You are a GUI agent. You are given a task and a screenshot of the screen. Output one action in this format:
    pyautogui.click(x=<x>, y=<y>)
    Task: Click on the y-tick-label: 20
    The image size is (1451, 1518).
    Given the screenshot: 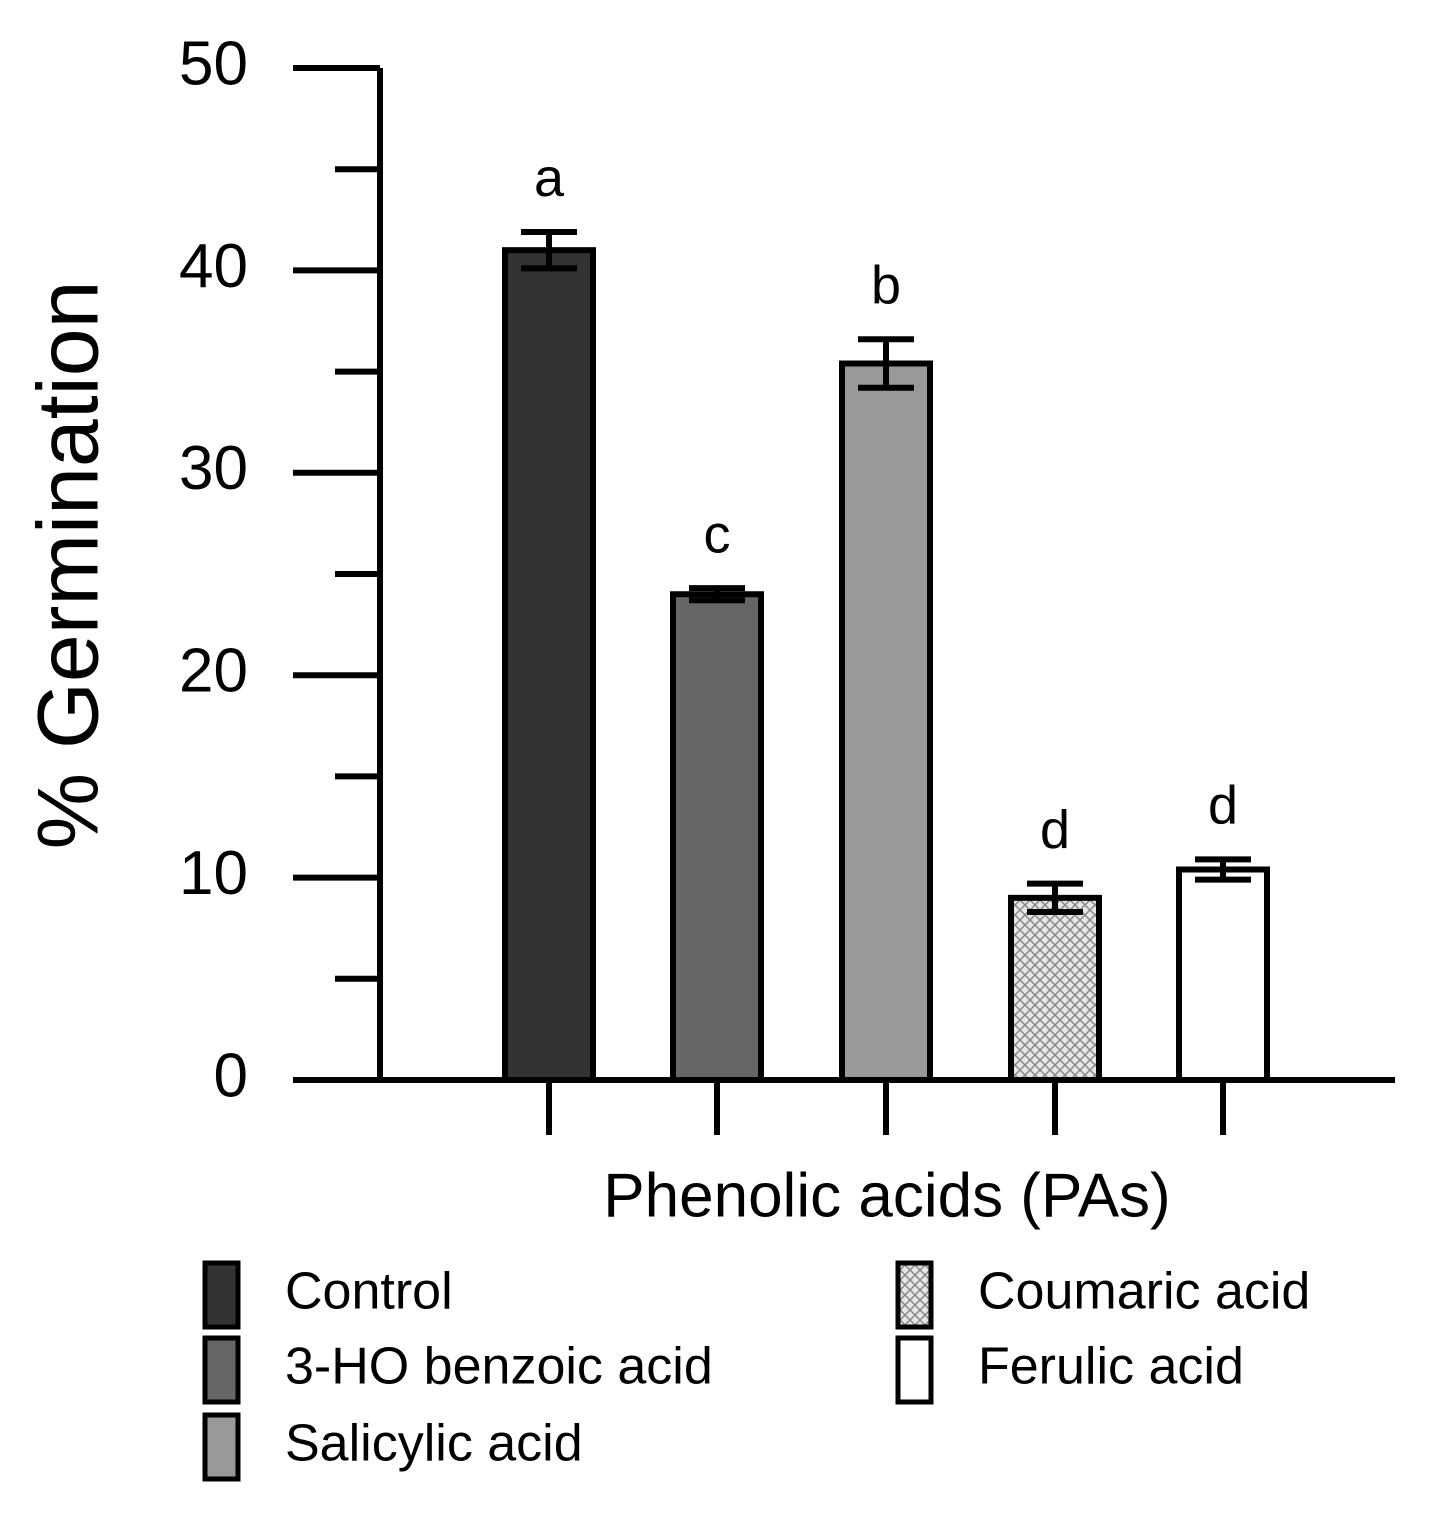 What is the action you would take?
    pyautogui.click(x=213, y=671)
    